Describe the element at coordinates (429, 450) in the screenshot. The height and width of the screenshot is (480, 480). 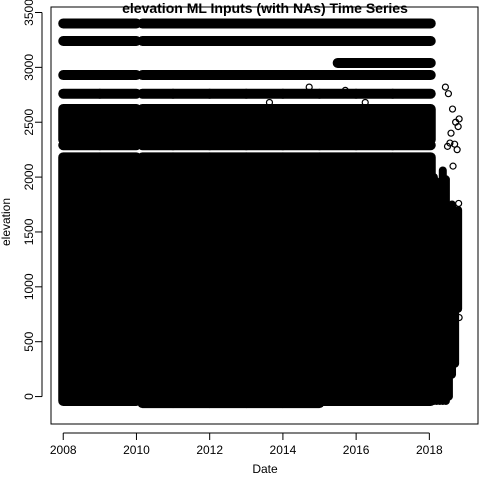
I see `x-tick-label-2018: 2018` at that location.